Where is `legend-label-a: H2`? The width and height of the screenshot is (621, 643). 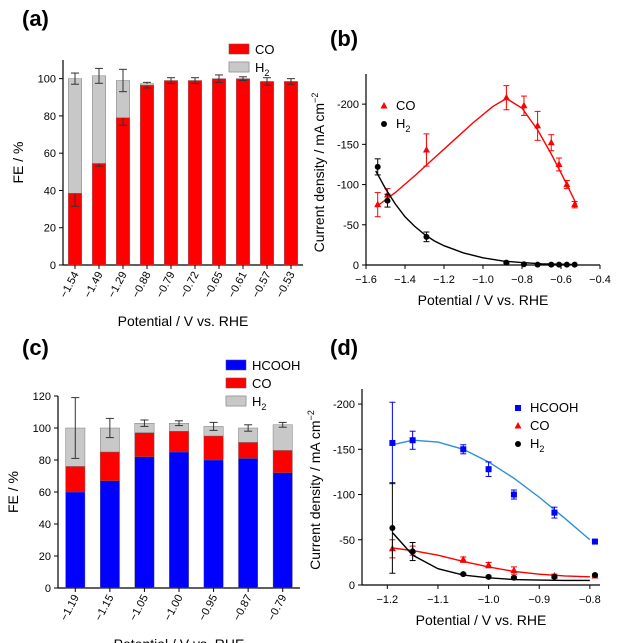 legend-label-a: H2 is located at coordinates (262, 69).